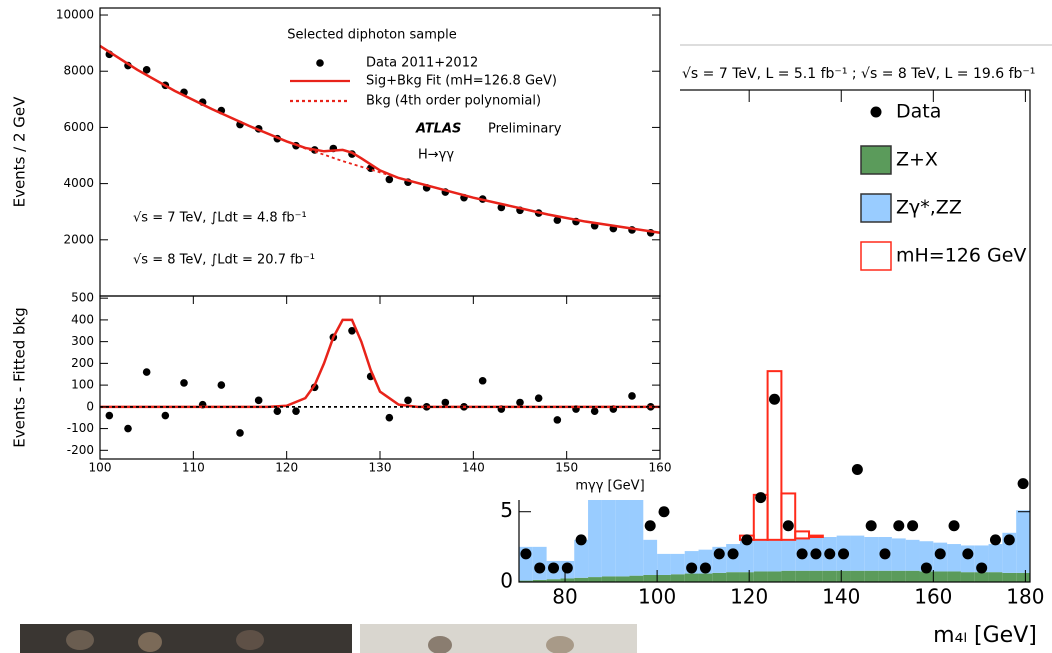 This screenshot has width=1052, height=653. Describe the element at coordinates (436, 155) in the screenshot. I see `annotation: H→γγ` at that location.